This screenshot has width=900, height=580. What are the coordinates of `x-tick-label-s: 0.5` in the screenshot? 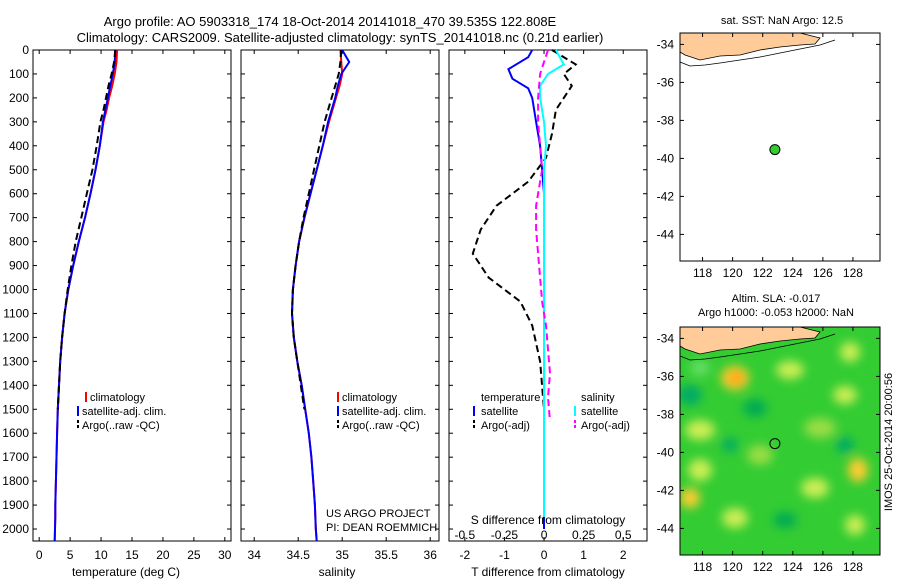 It's located at (623, 535).